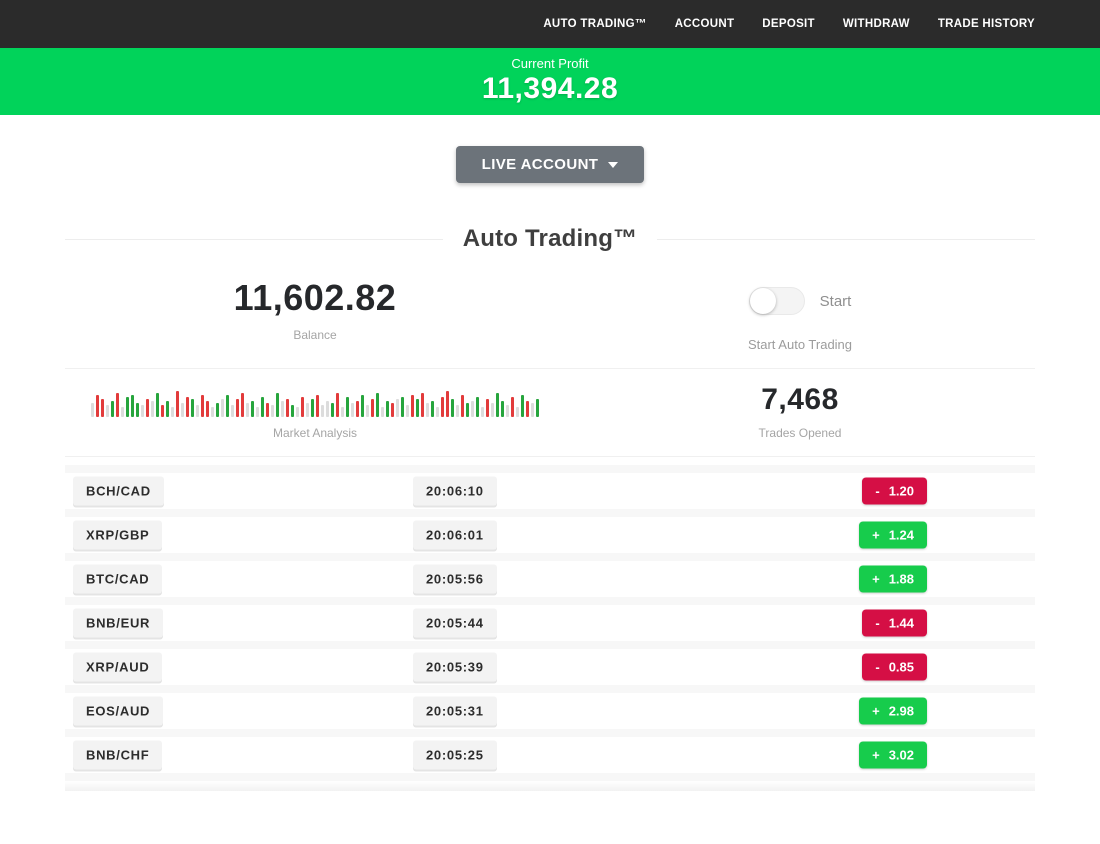 The height and width of the screenshot is (844, 1100). Describe the element at coordinates (315, 310) in the screenshot. I see `balance-stat: 11,602.82 Balance` at that location.